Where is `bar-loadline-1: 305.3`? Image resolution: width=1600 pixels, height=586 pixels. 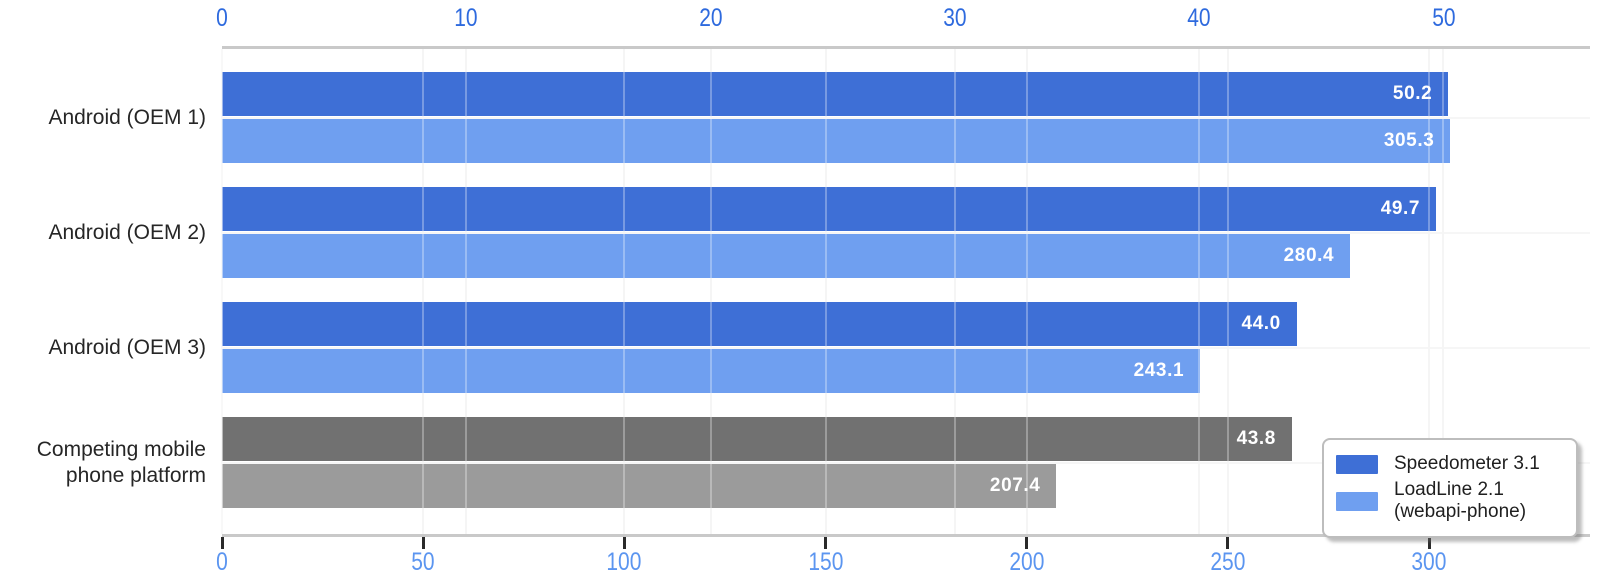 bar-loadline-1: 305.3 is located at coordinates (836, 141).